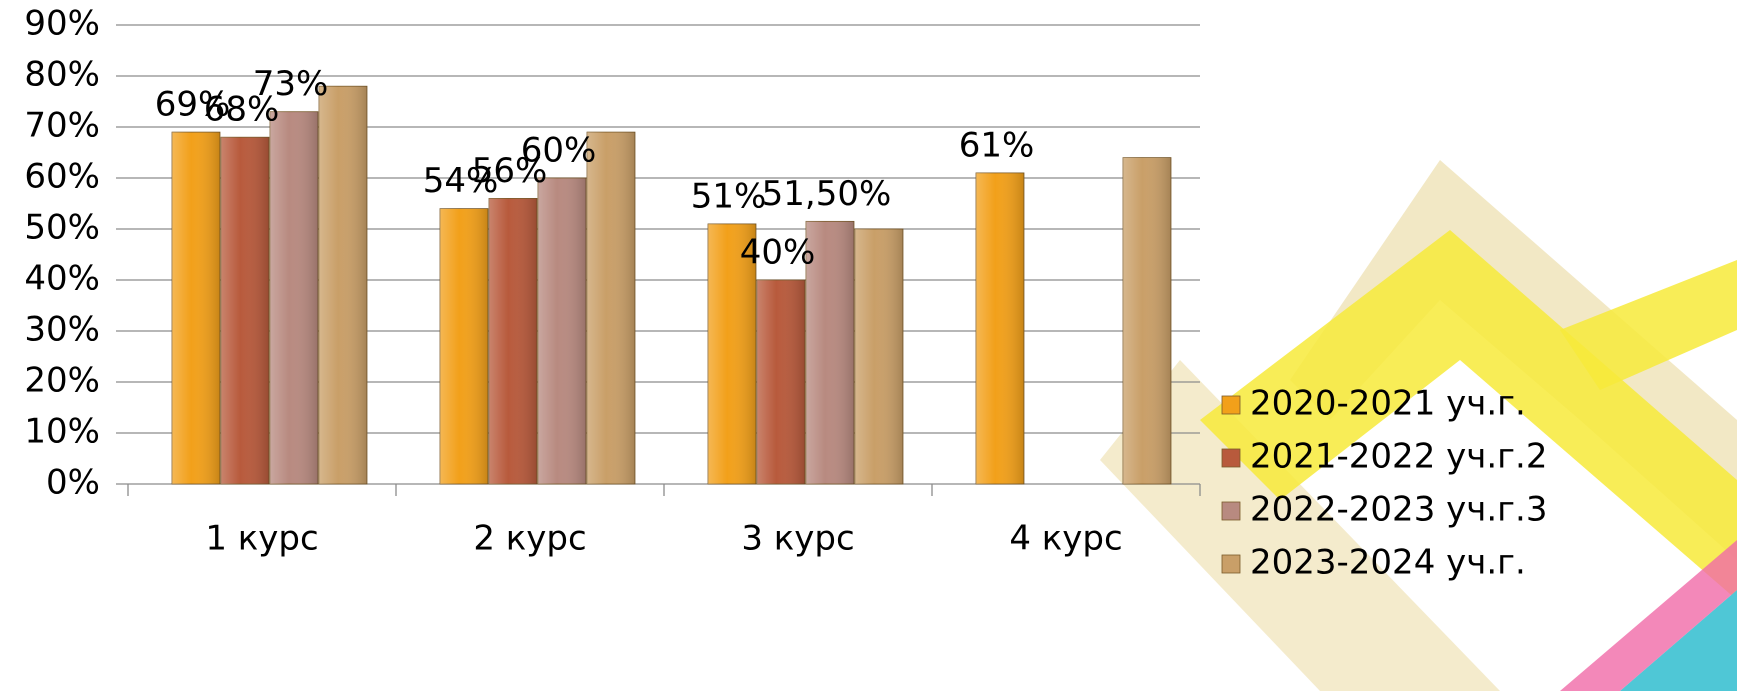 This screenshot has width=1737, height=691. I want to click on y-tick-label: 50%, so click(62, 228).